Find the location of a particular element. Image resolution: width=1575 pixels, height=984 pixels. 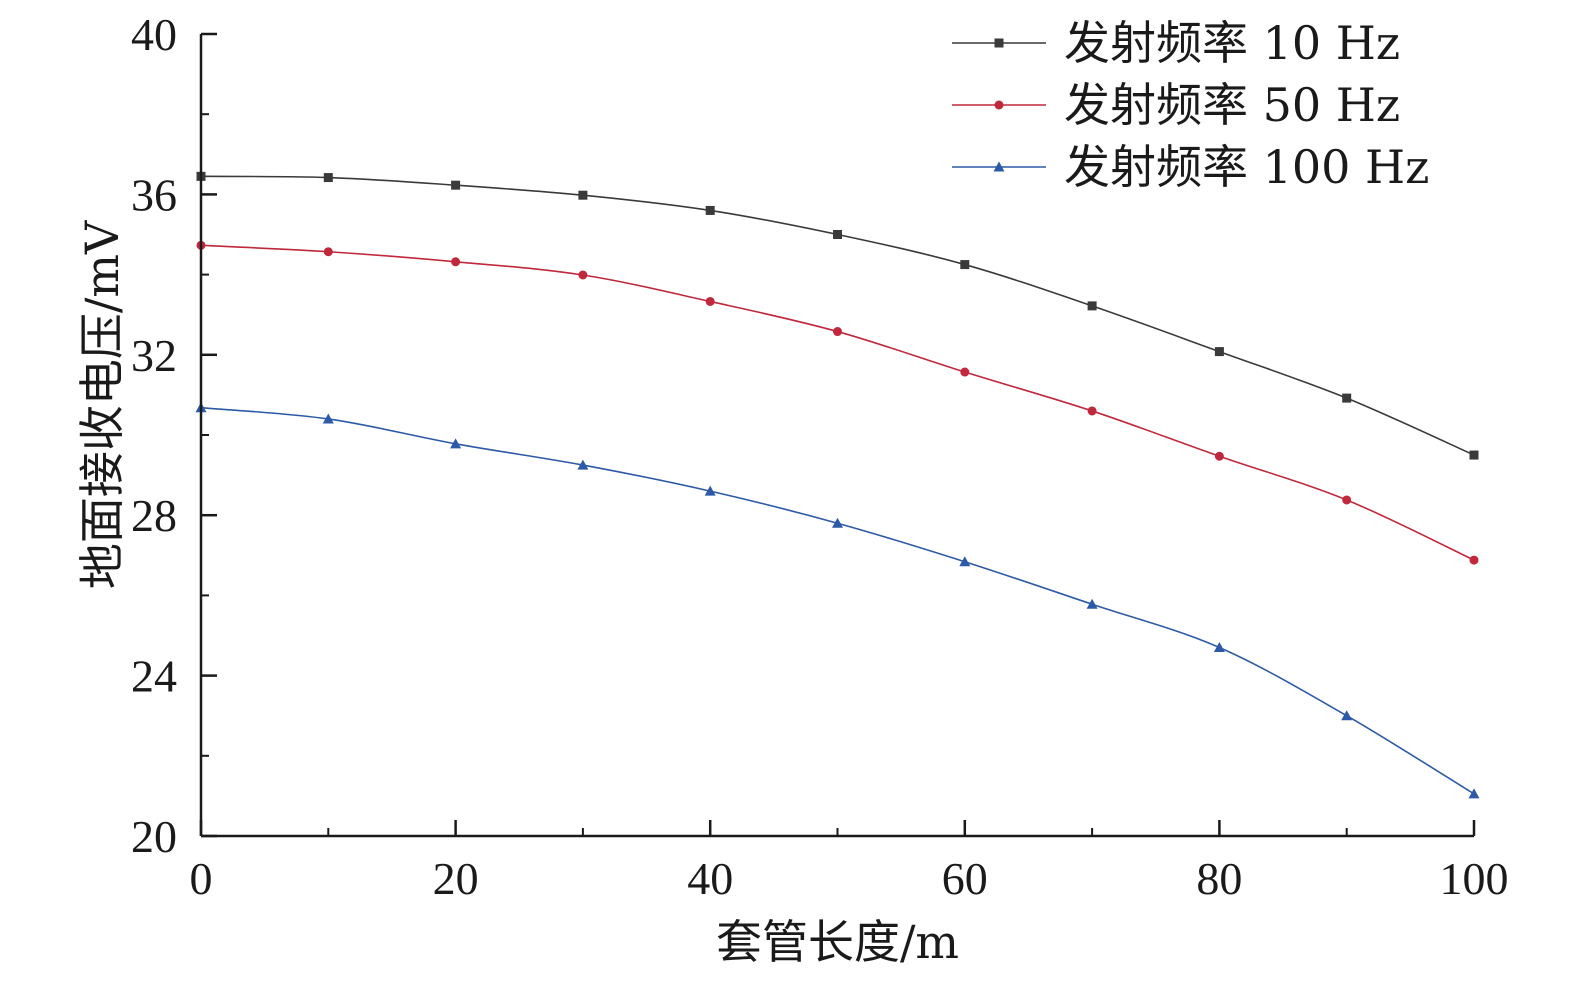

legend-label: 发射频率 100 Hz is located at coordinates (1246, 167).